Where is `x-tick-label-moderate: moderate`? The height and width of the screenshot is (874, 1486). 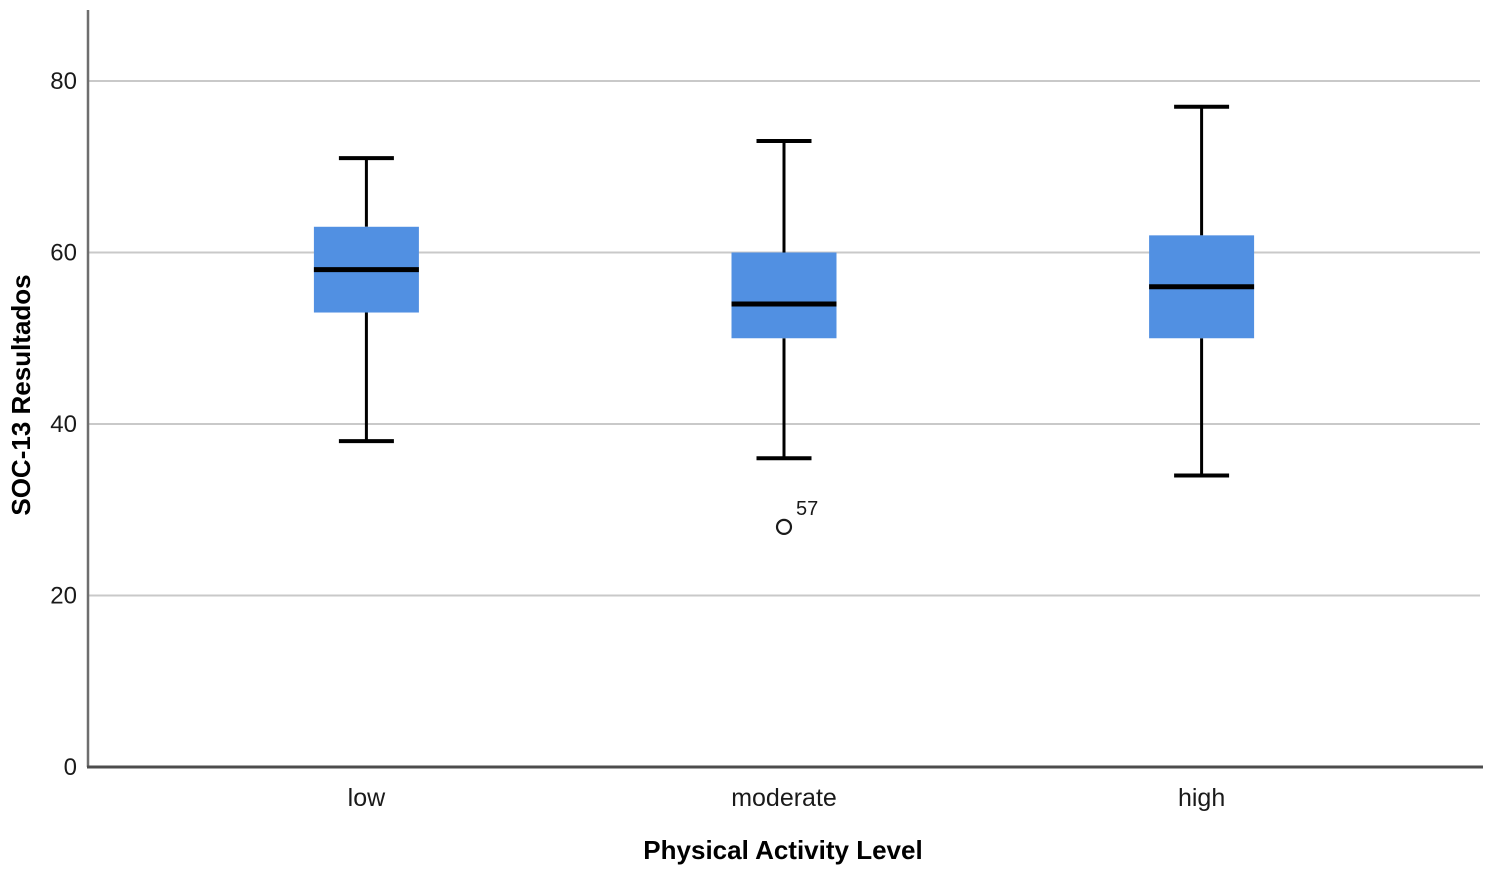 x-tick-label-moderate: moderate is located at coordinates (784, 798).